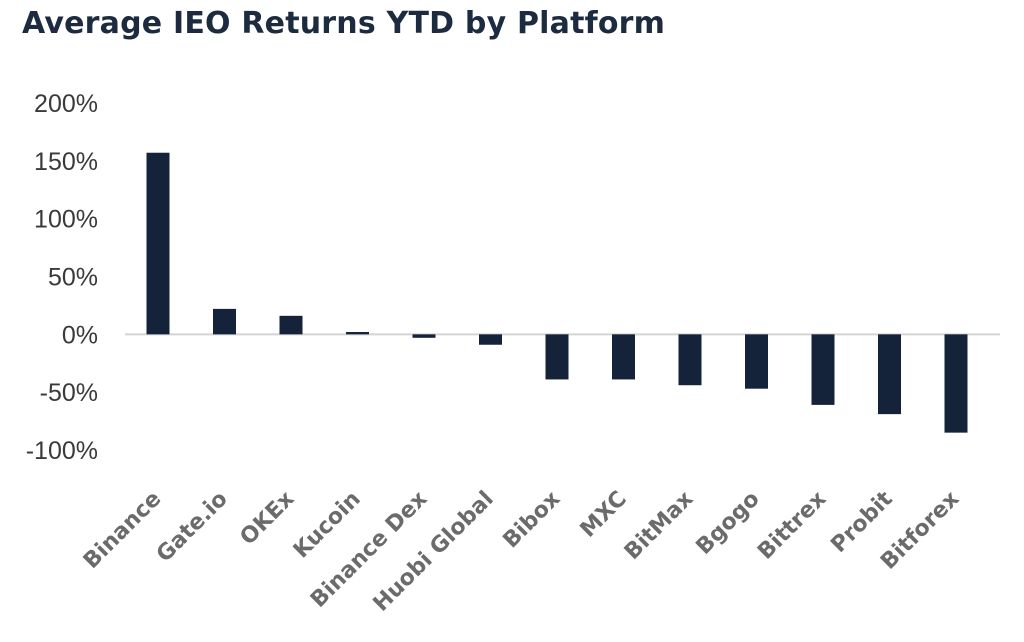 The width and height of the screenshot is (1024, 642). I want to click on y-tick-label: 50%, so click(73, 278).